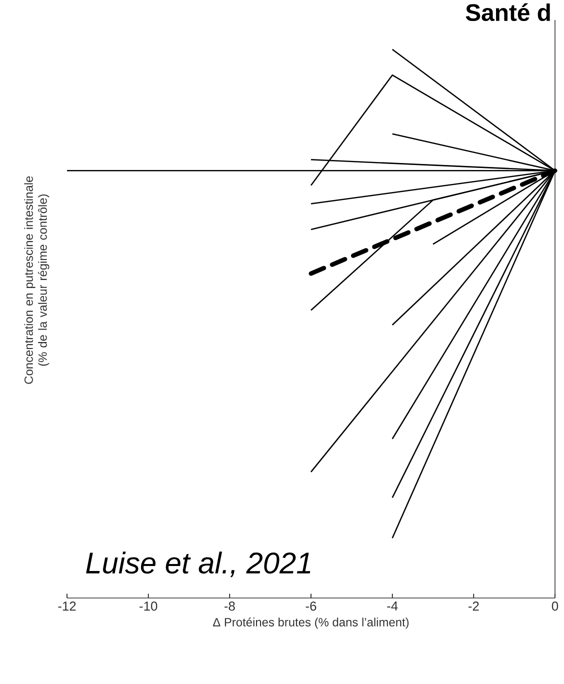 Image resolution: width=564 pixels, height=684 pixels. Describe the element at coordinates (508, 12) in the screenshot. I see `chart-title: Santé d` at that location.